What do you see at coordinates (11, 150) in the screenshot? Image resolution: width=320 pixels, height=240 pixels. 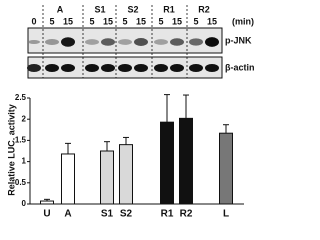 I see `y-axis-label: Relative LUC. activity` at bounding box center [11, 150].